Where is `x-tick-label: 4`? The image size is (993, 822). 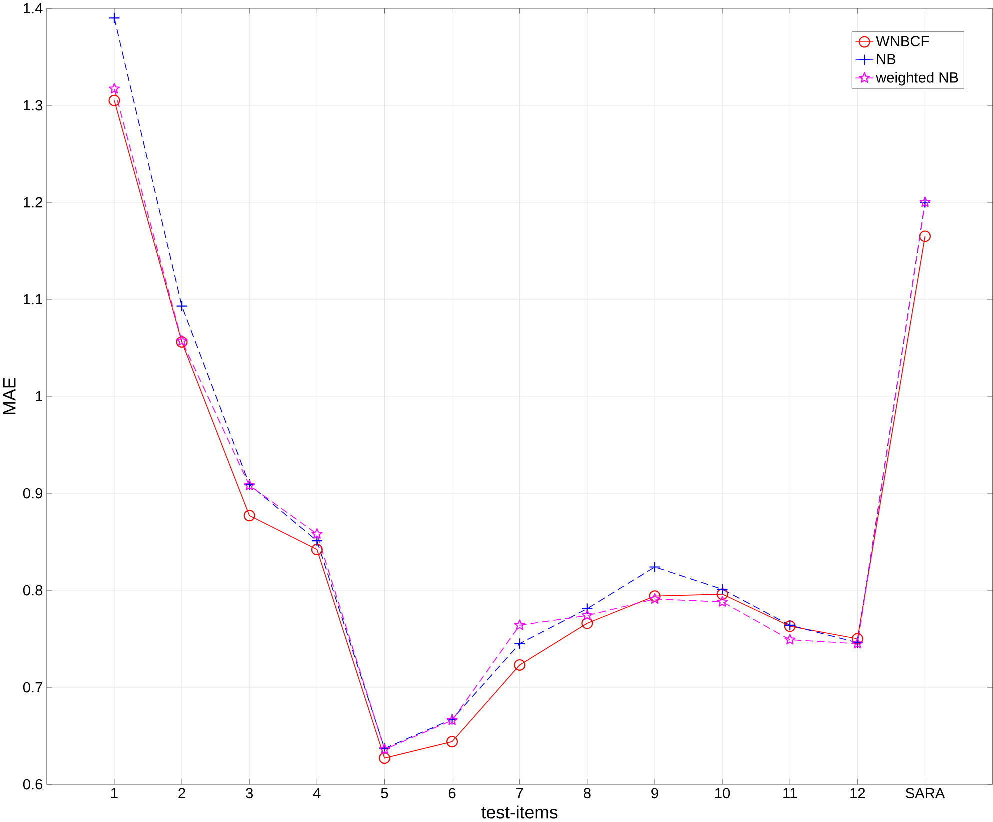 x-tick-label: 4 is located at coordinates (317, 793).